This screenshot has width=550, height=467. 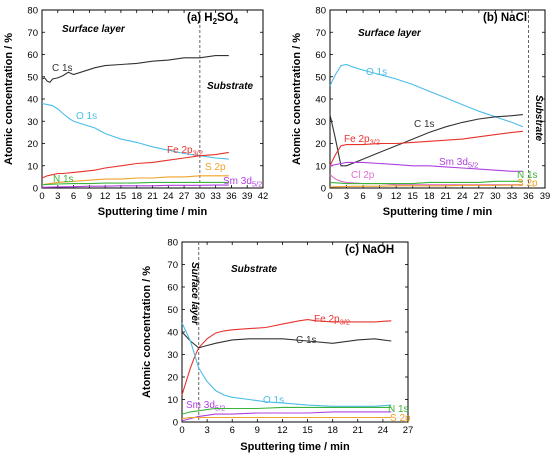 I want to click on x-tick-label: 39, so click(x=545, y=196).